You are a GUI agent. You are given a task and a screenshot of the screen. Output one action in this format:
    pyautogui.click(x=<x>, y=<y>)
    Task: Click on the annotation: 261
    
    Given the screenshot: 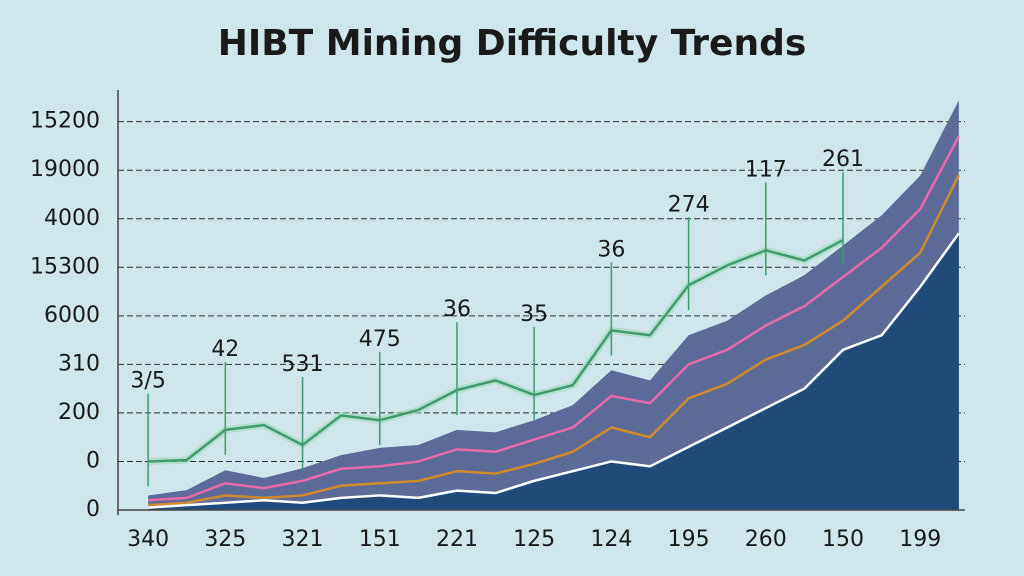 What is the action you would take?
    pyautogui.click(x=843, y=159)
    